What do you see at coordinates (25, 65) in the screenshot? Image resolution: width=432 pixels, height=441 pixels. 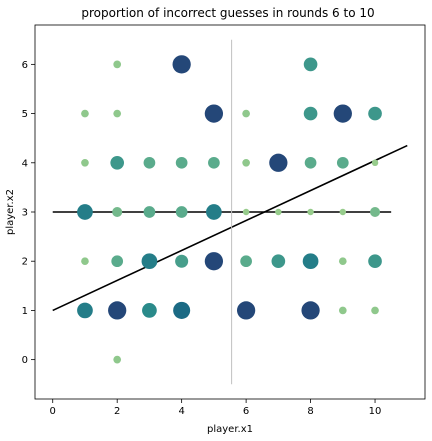 I see `y-tick-label: 6` at bounding box center [25, 65].